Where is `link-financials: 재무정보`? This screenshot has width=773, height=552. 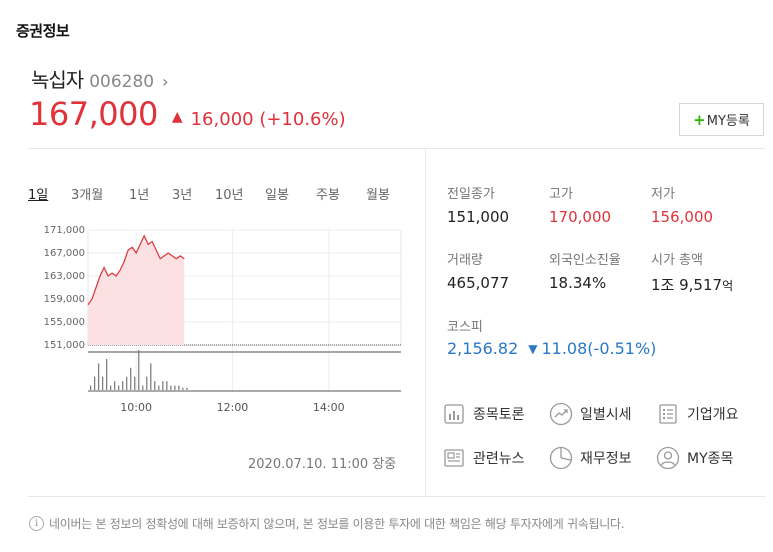
link-financials: 재무정보 is located at coordinates (590, 458).